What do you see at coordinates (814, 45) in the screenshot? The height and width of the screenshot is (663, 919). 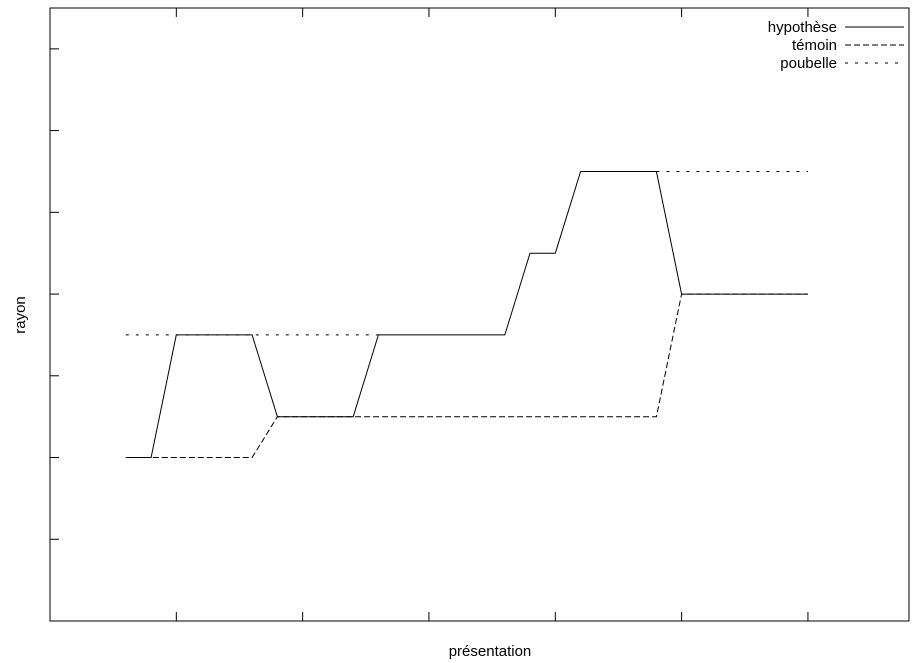 I see `legend-label-2: témoin` at bounding box center [814, 45].